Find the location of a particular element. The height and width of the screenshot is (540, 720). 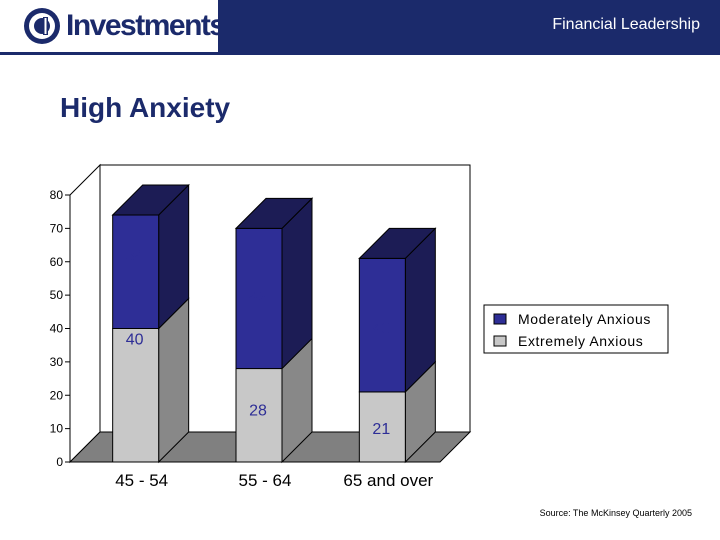

y-tick-label: 10 is located at coordinates (57, 429).